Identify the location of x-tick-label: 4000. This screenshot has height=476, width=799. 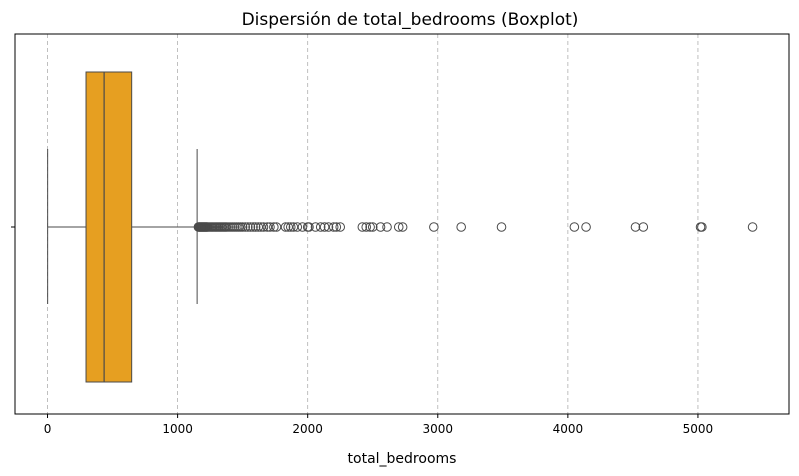
(568, 429).